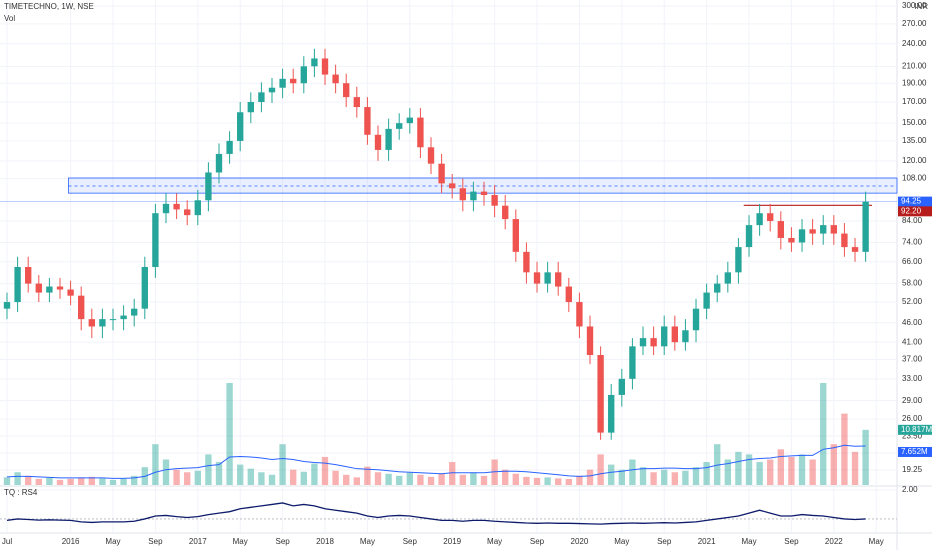  What do you see at coordinates (914, 178) in the screenshot?
I see `y-tick-label: 108.00` at bounding box center [914, 178].